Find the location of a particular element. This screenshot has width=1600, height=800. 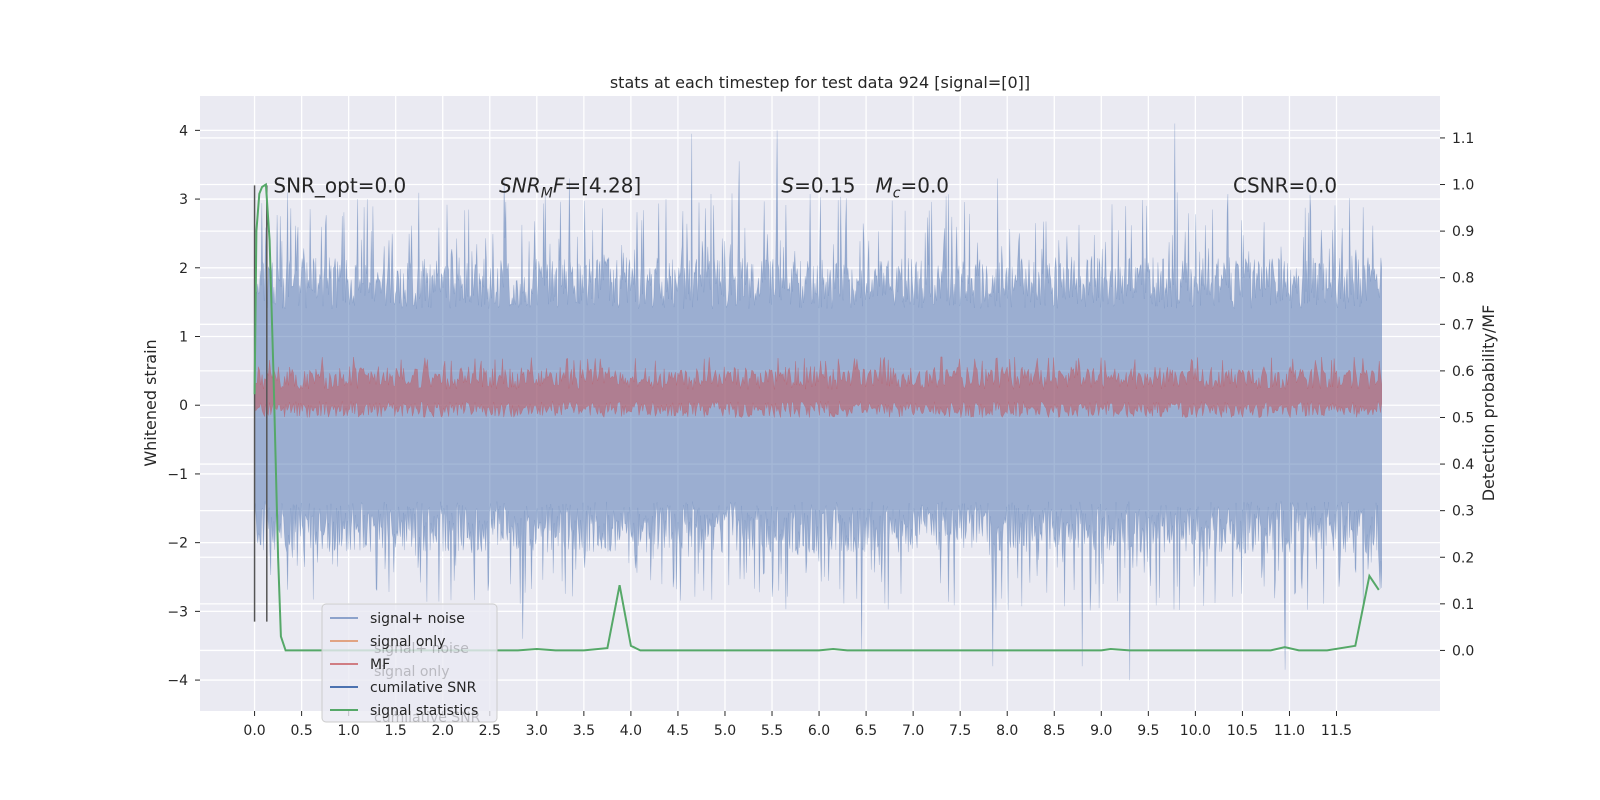

y2-tick-label: 0.7 is located at coordinates (1463, 325).